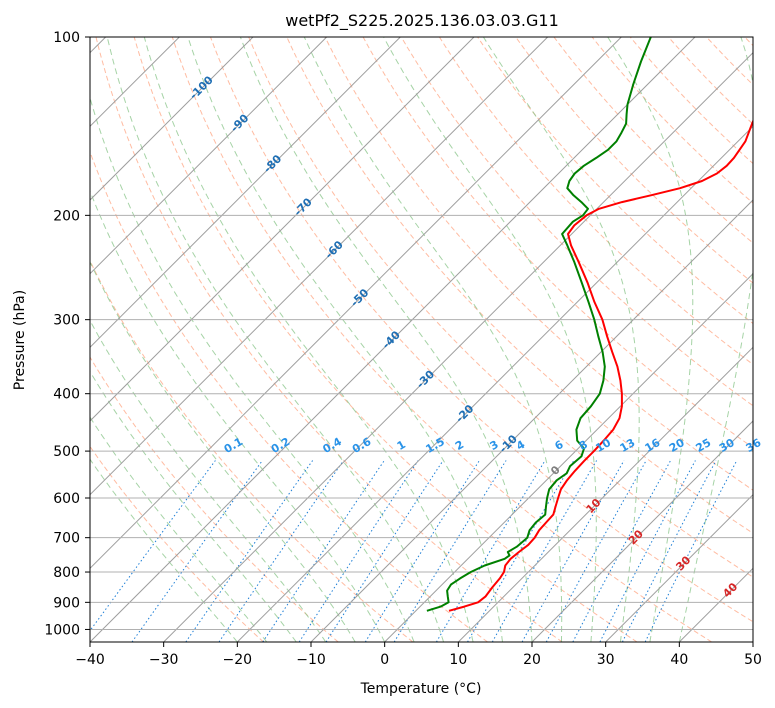  Describe the element at coordinates (164, 660) in the screenshot. I see `x-tick-label: −30` at that location.